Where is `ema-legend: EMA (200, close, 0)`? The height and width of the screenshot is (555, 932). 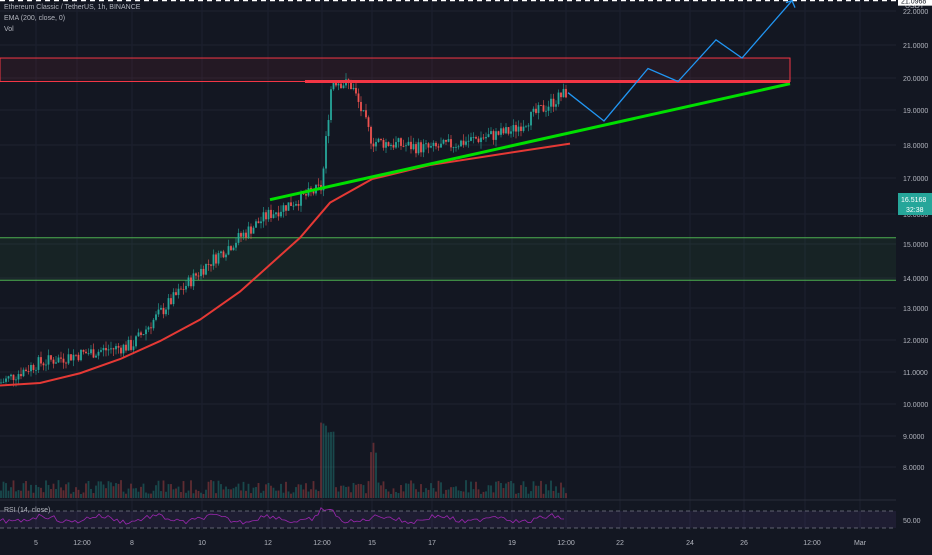
ema-legend: EMA (200, close, 0) is located at coordinates (35, 18).